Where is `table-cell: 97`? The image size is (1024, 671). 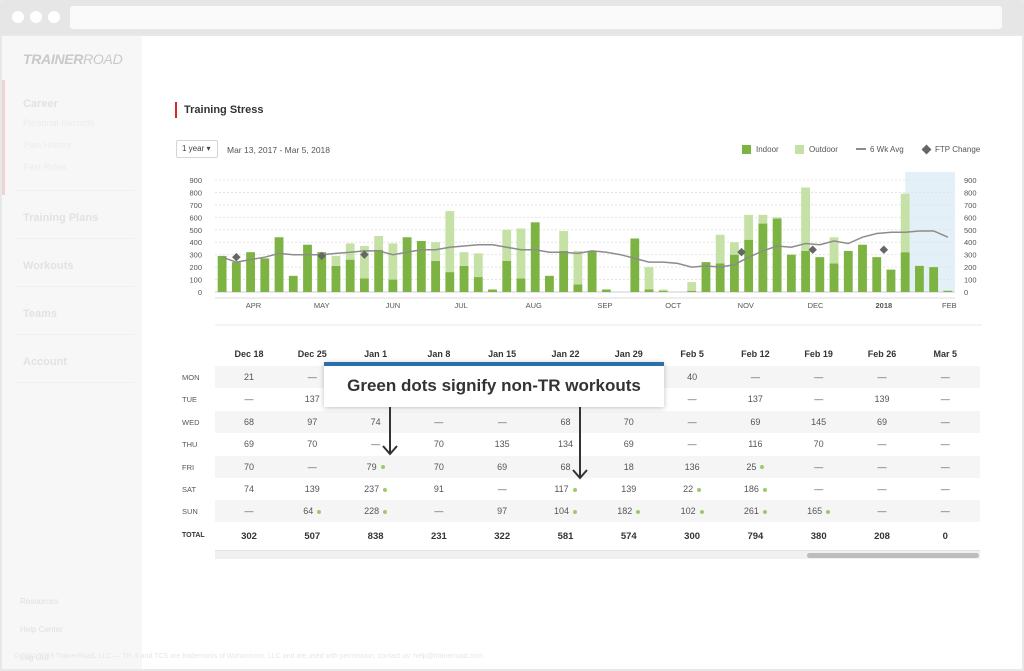 table-cell: 97 is located at coordinates (312, 422).